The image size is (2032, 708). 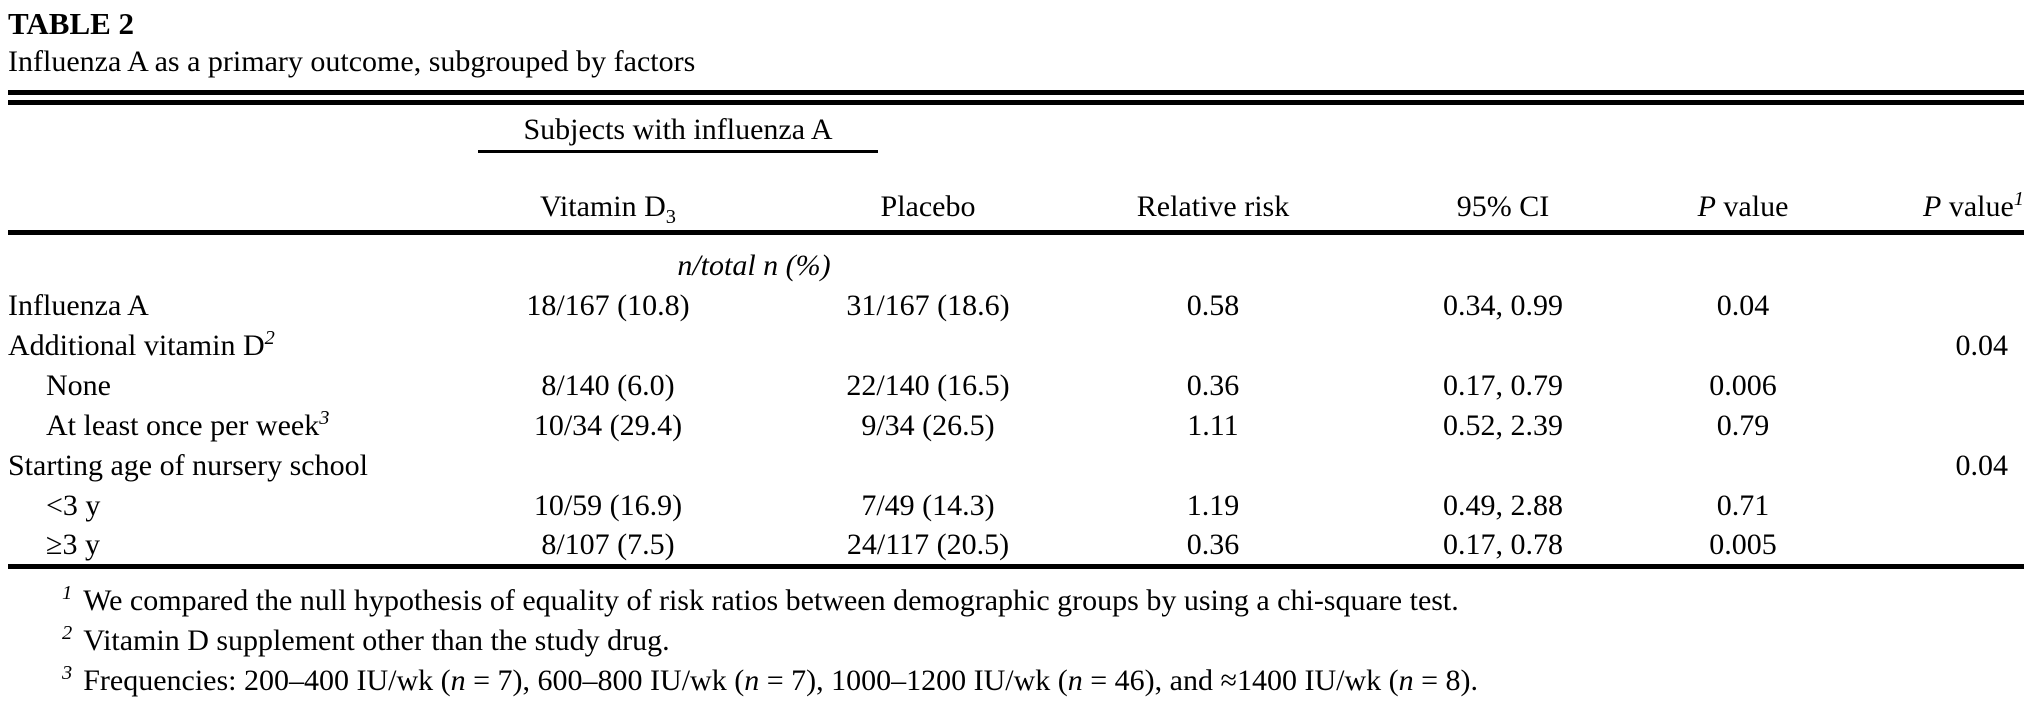 What do you see at coordinates (78, 385) in the screenshot?
I see `row-label: None` at bounding box center [78, 385].